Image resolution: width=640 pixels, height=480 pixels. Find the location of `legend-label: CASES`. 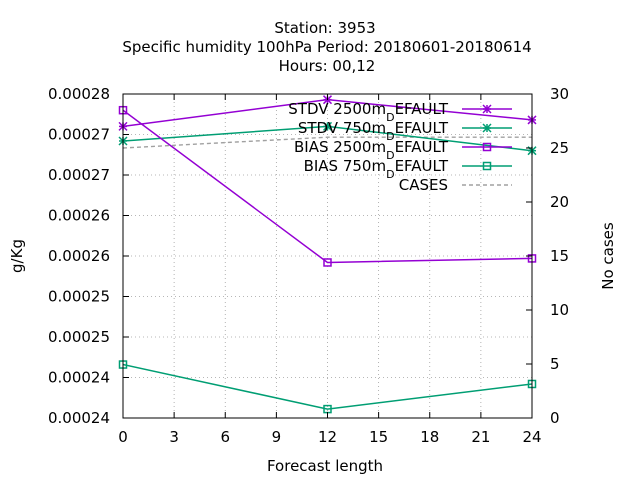

legend-label: CASES is located at coordinates (423, 185).